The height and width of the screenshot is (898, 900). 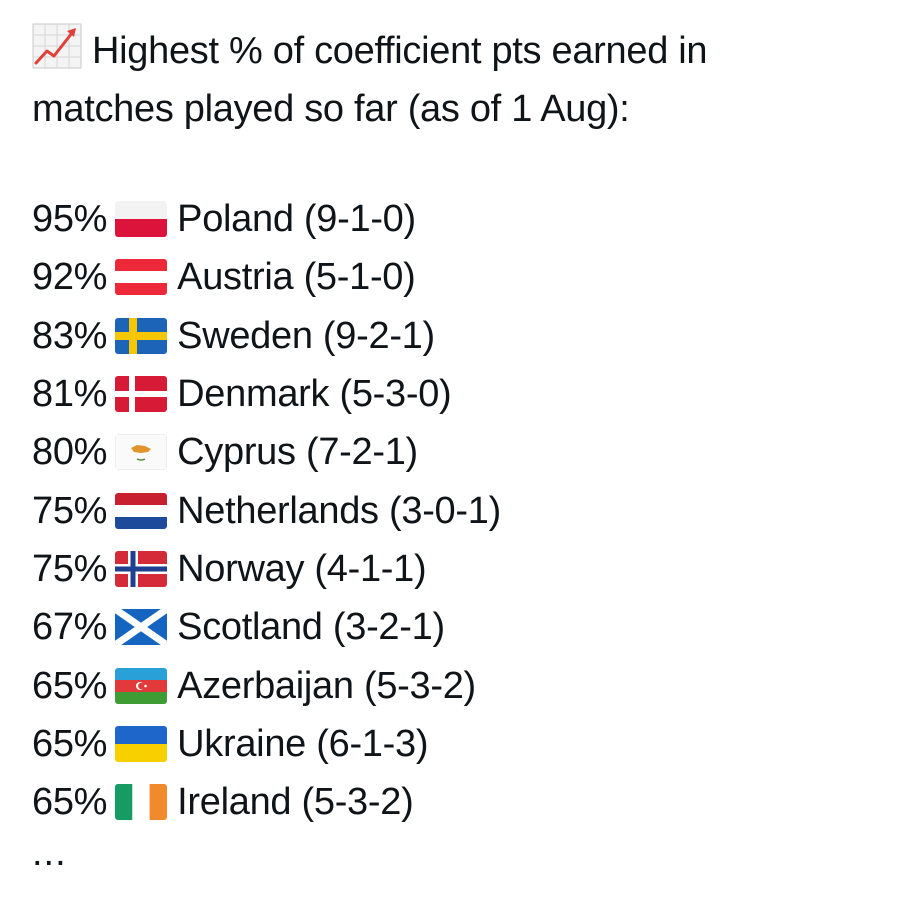 What do you see at coordinates (466, 452) in the screenshot?
I see `list-item: 80% Cyprus (7-2-1)` at bounding box center [466, 452].